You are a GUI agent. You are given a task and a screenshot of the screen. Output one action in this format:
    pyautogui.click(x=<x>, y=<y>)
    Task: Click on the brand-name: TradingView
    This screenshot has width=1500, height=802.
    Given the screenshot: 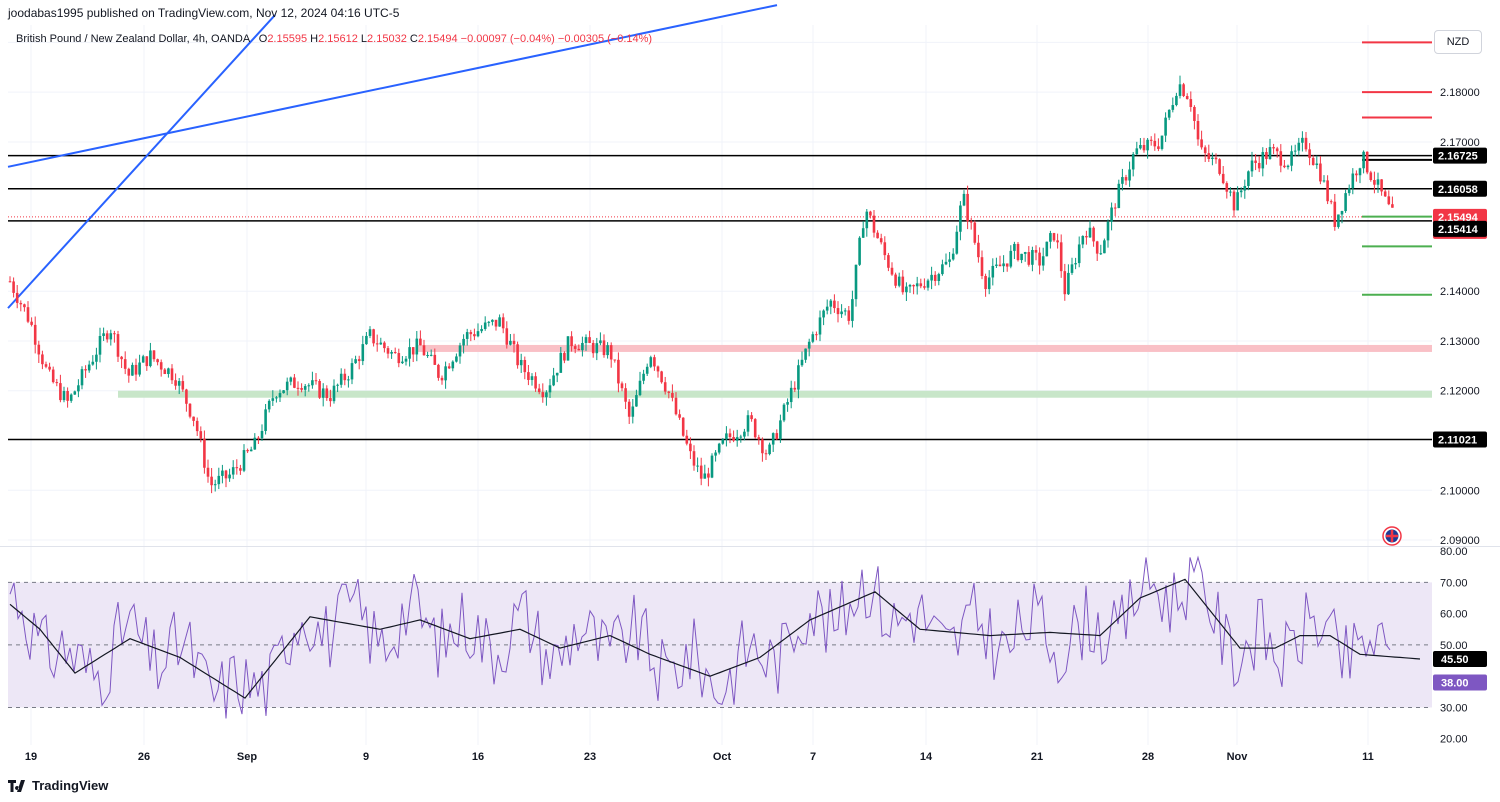 What is the action you would take?
    pyautogui.click(x=70, y=785)
    